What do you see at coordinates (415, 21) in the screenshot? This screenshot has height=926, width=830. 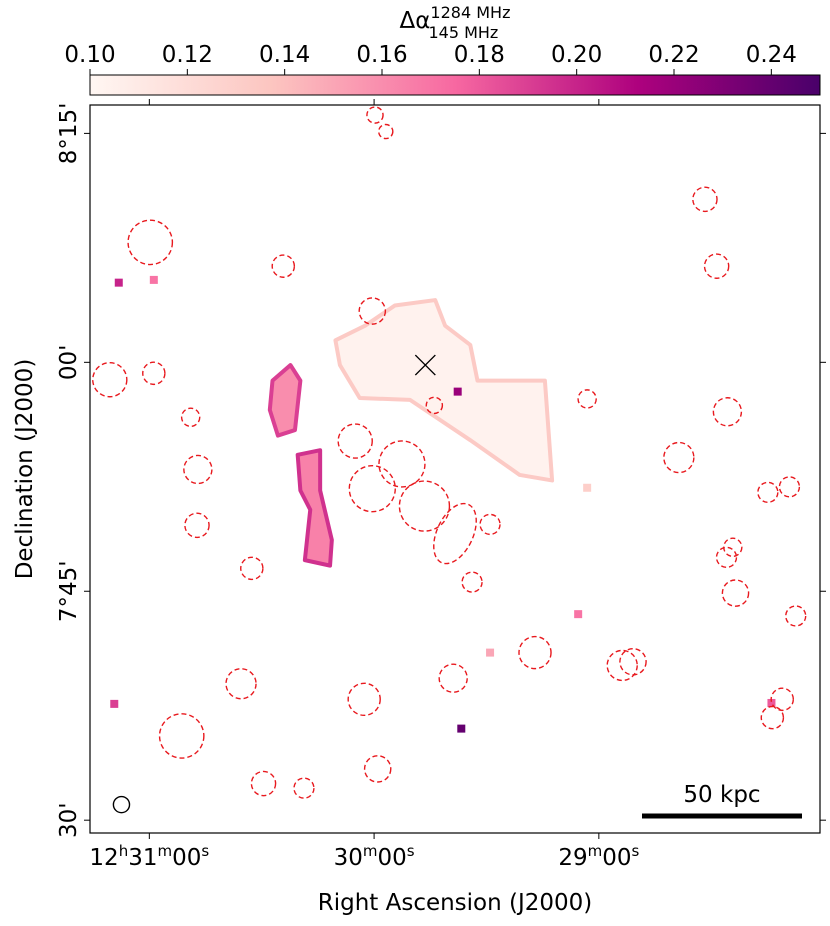 I see `colorbar-label-base: Δα` at bounding box center [415, 21].